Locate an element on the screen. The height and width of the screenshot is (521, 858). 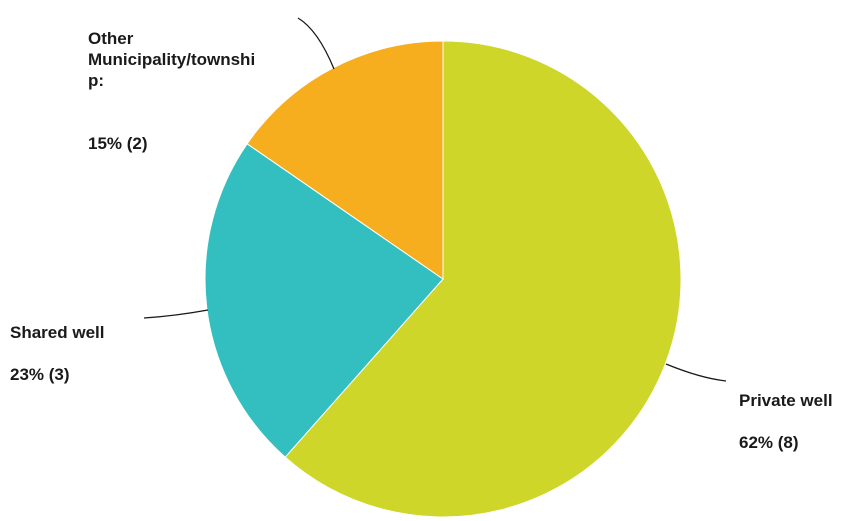
slice-percent-other-municipality: 15% is located at coordinates (105, 143).